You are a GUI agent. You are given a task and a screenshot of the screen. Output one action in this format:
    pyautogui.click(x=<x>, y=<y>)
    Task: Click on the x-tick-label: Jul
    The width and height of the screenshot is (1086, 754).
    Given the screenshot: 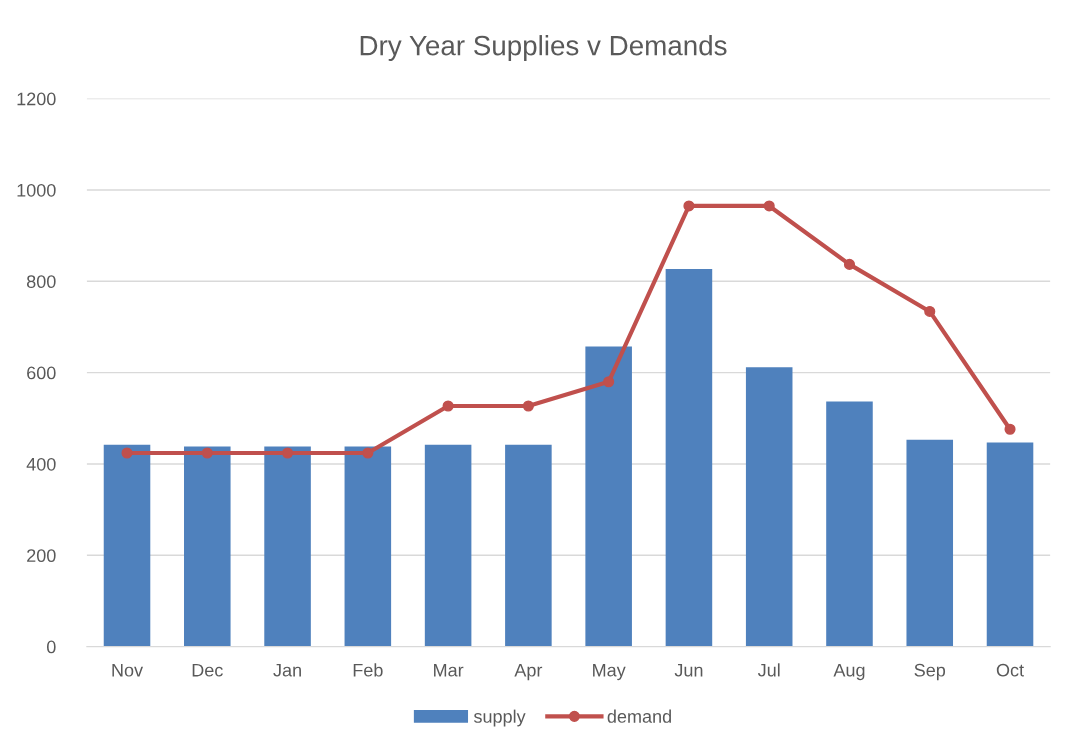 What is the action you would take?
    pyautogui.click(x=768, y=670)
    